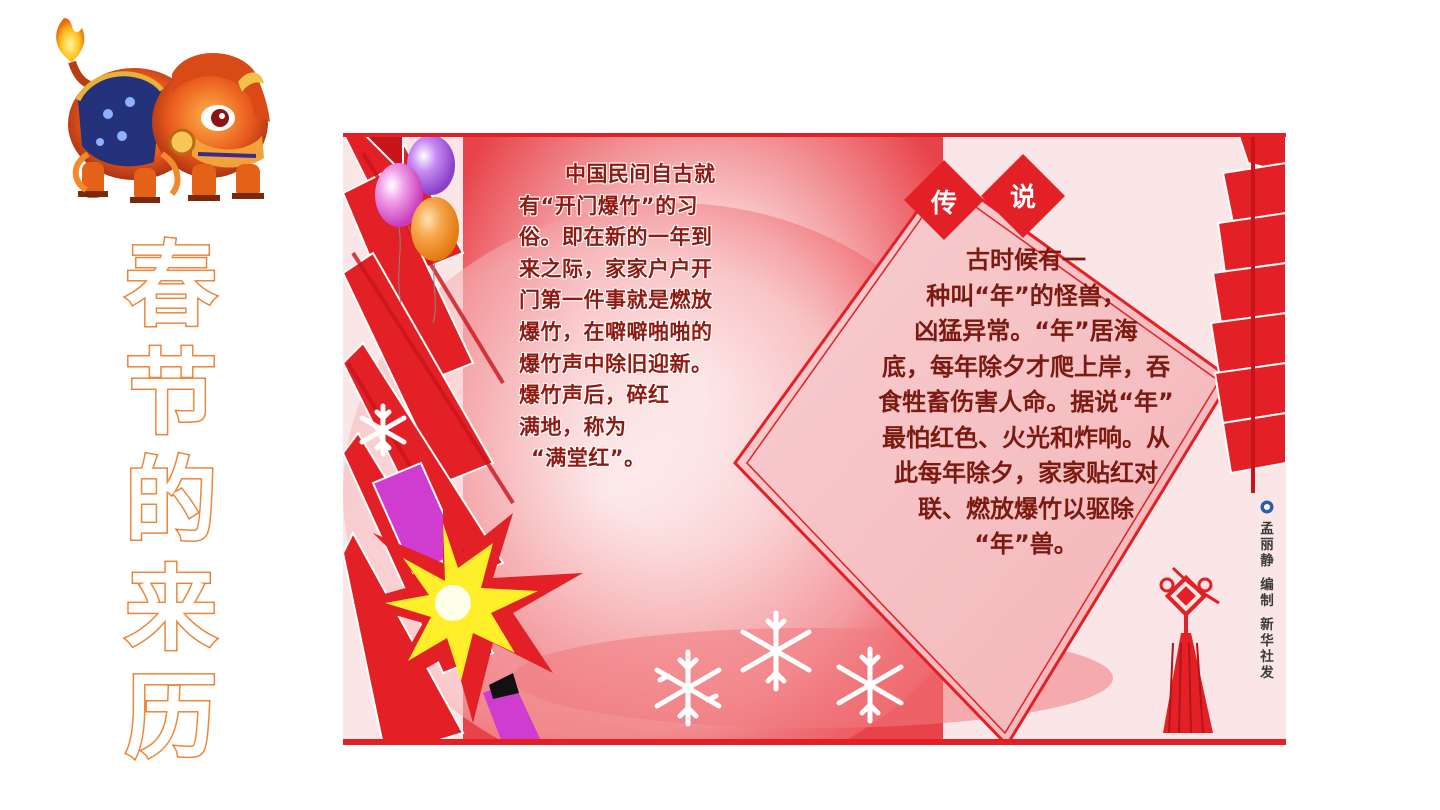 The width and height of the screenshot is (1440, 810). Describe the element at coordinates (1267, 507) in the screenshot. I see `xinhua-logo-icon` at that location.